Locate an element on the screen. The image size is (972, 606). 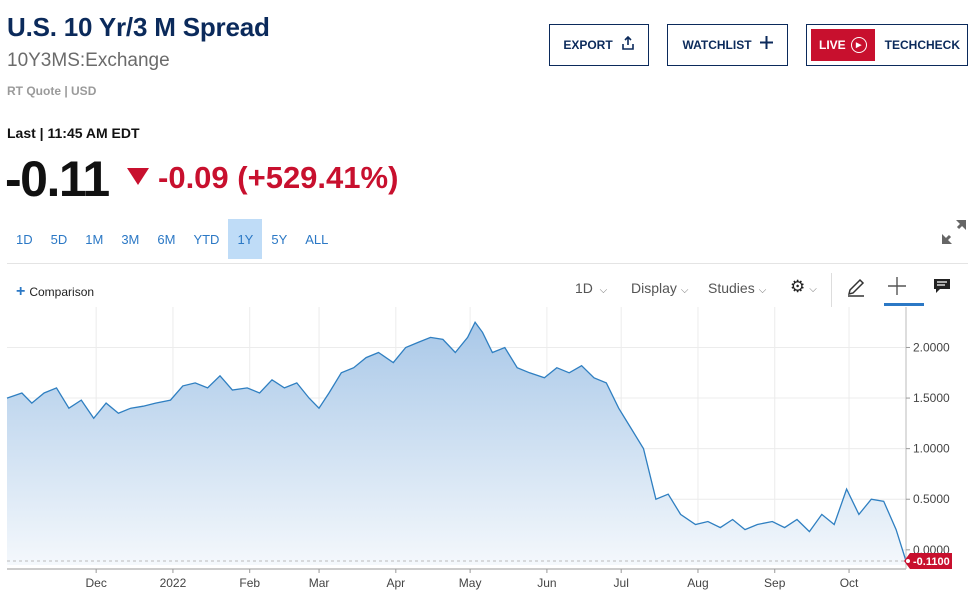
studies-label: Studies is located at coordinates (731, 288).